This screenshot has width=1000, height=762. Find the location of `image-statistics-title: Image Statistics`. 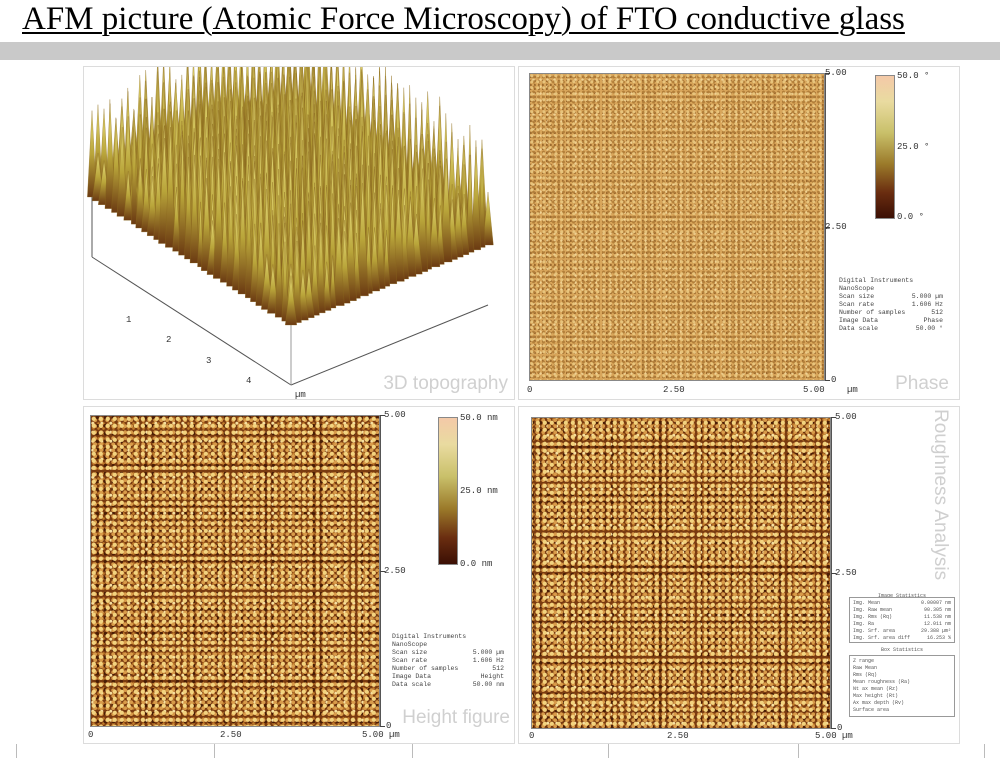

image-statistics-title: Image Statistics is located at coordinates (901, 596).